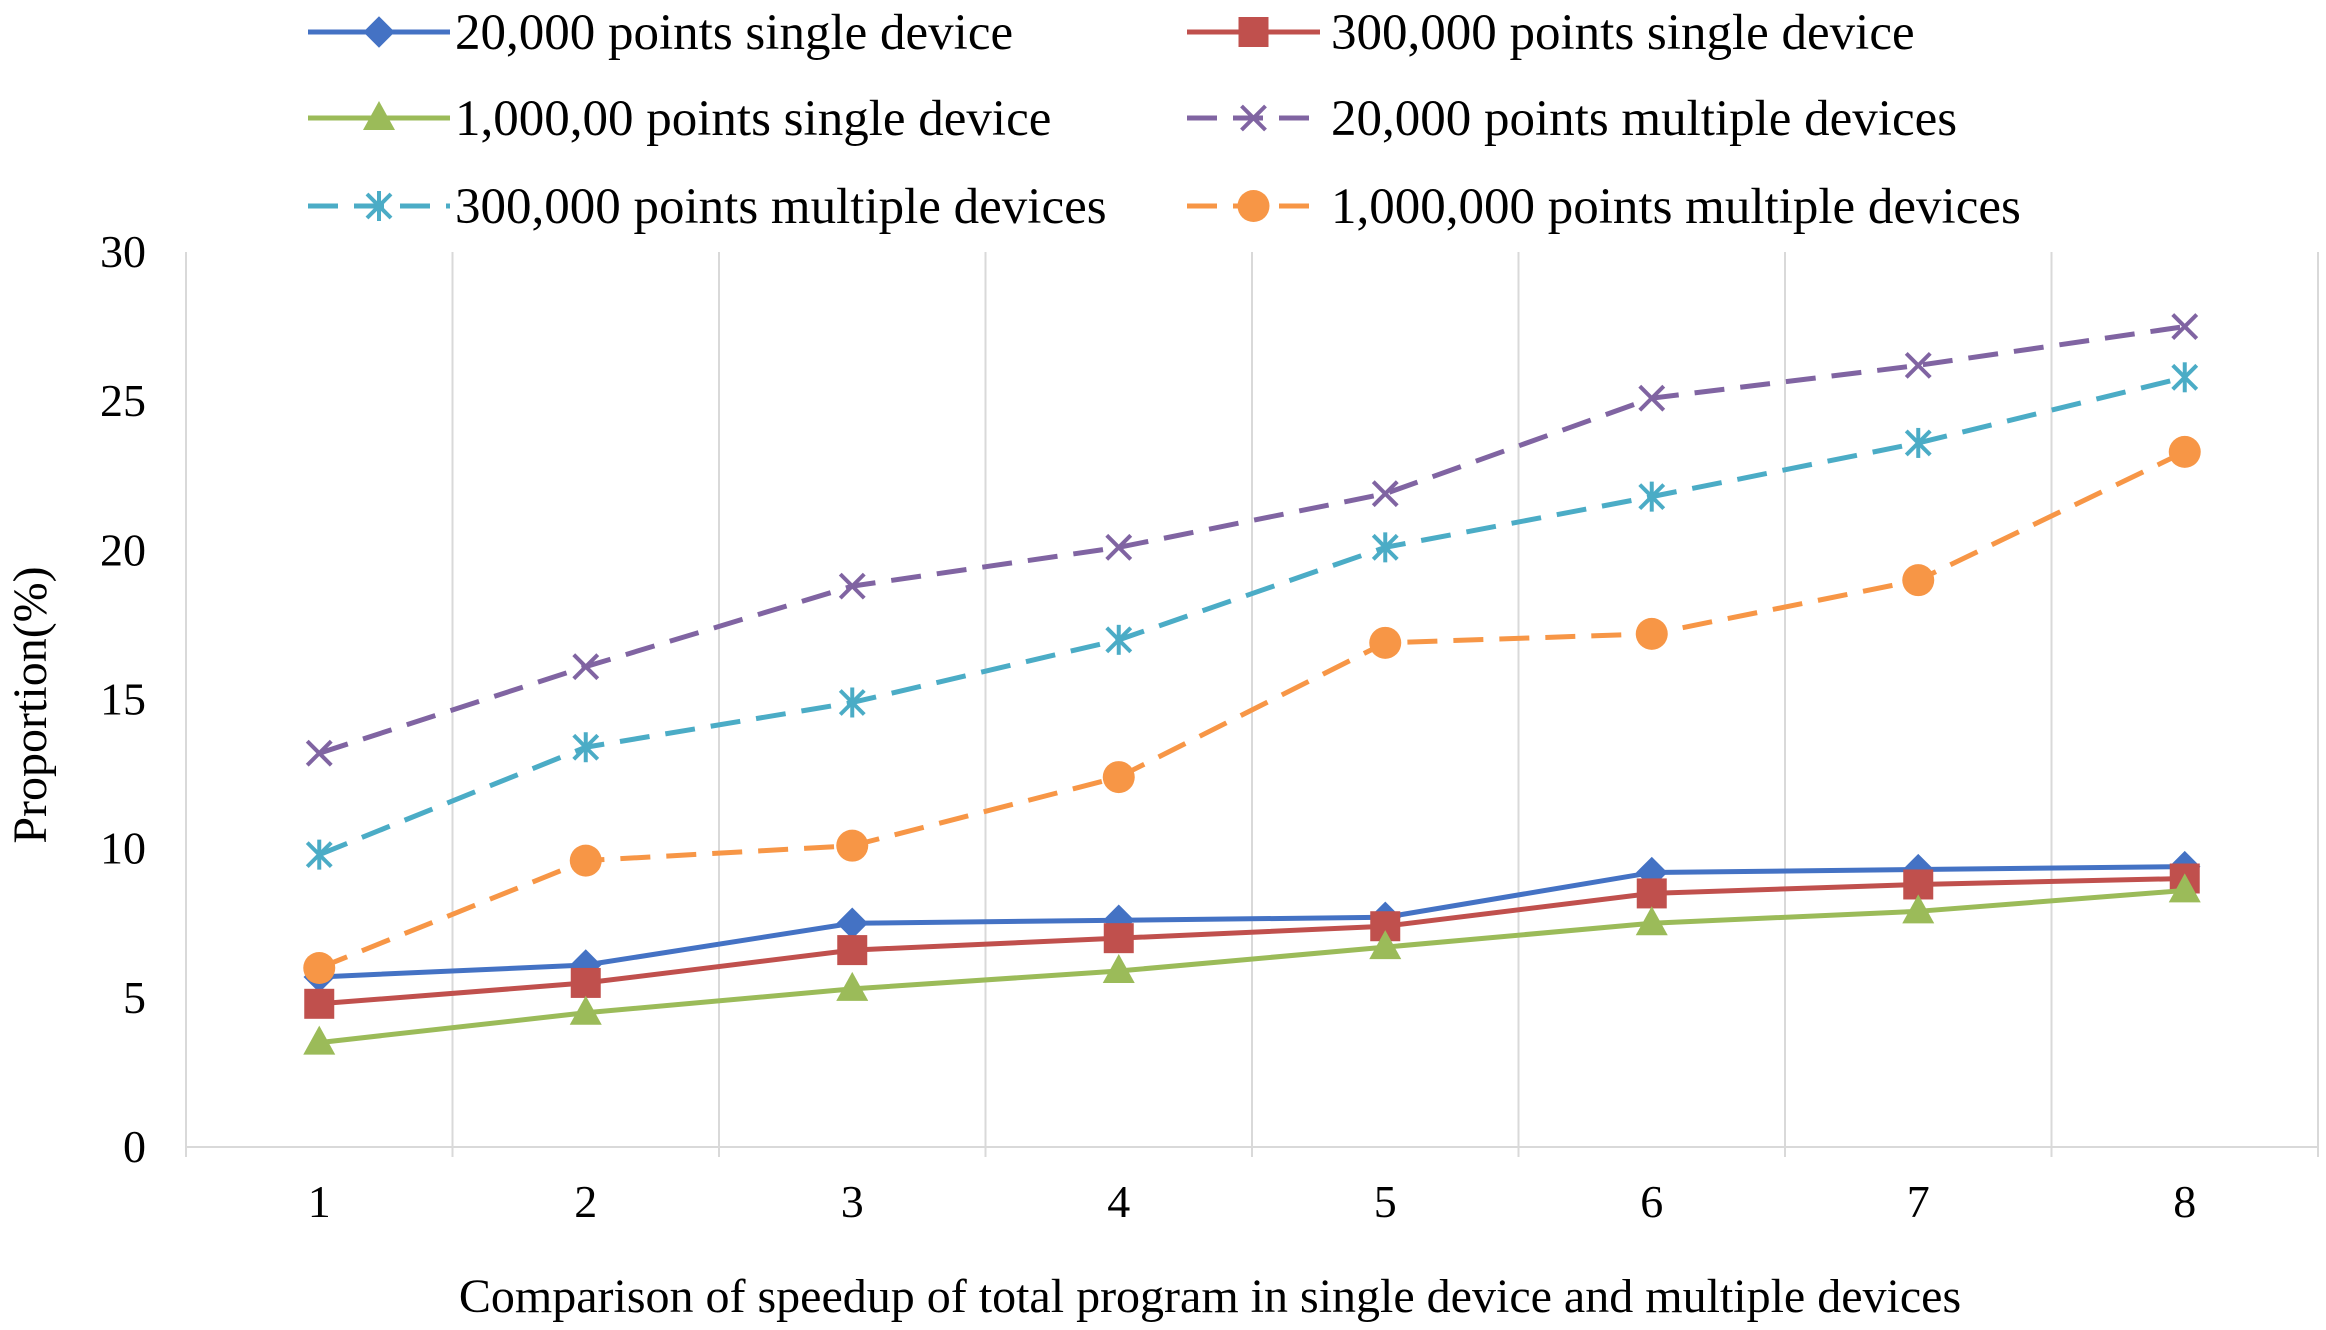 Image resolution: width=2326 pixels, height=1330 pixels. What do you see at coordinates (1651, 1201) in the screenshot?
I see `x-tick-label: 6` at bounding box center [1651, 1201].